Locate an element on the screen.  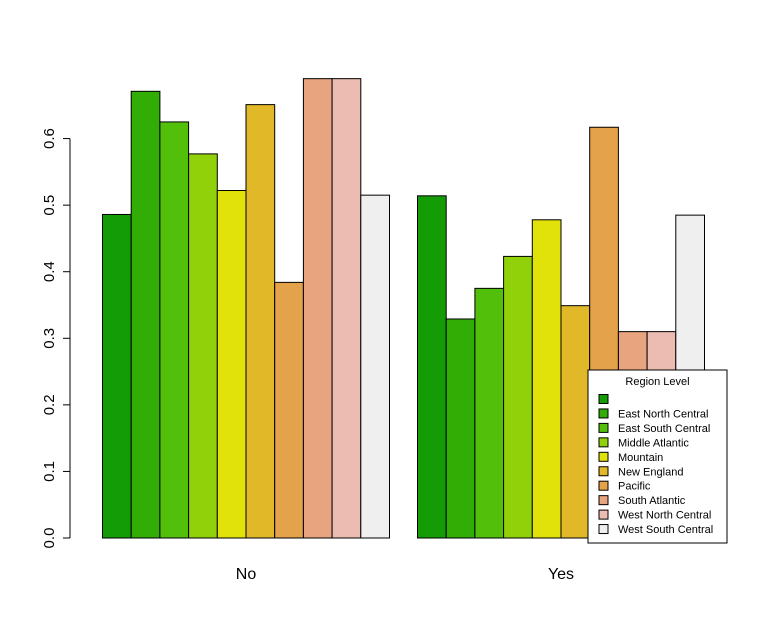
legend-entry: Pacific is located at coordinates (634, 487).